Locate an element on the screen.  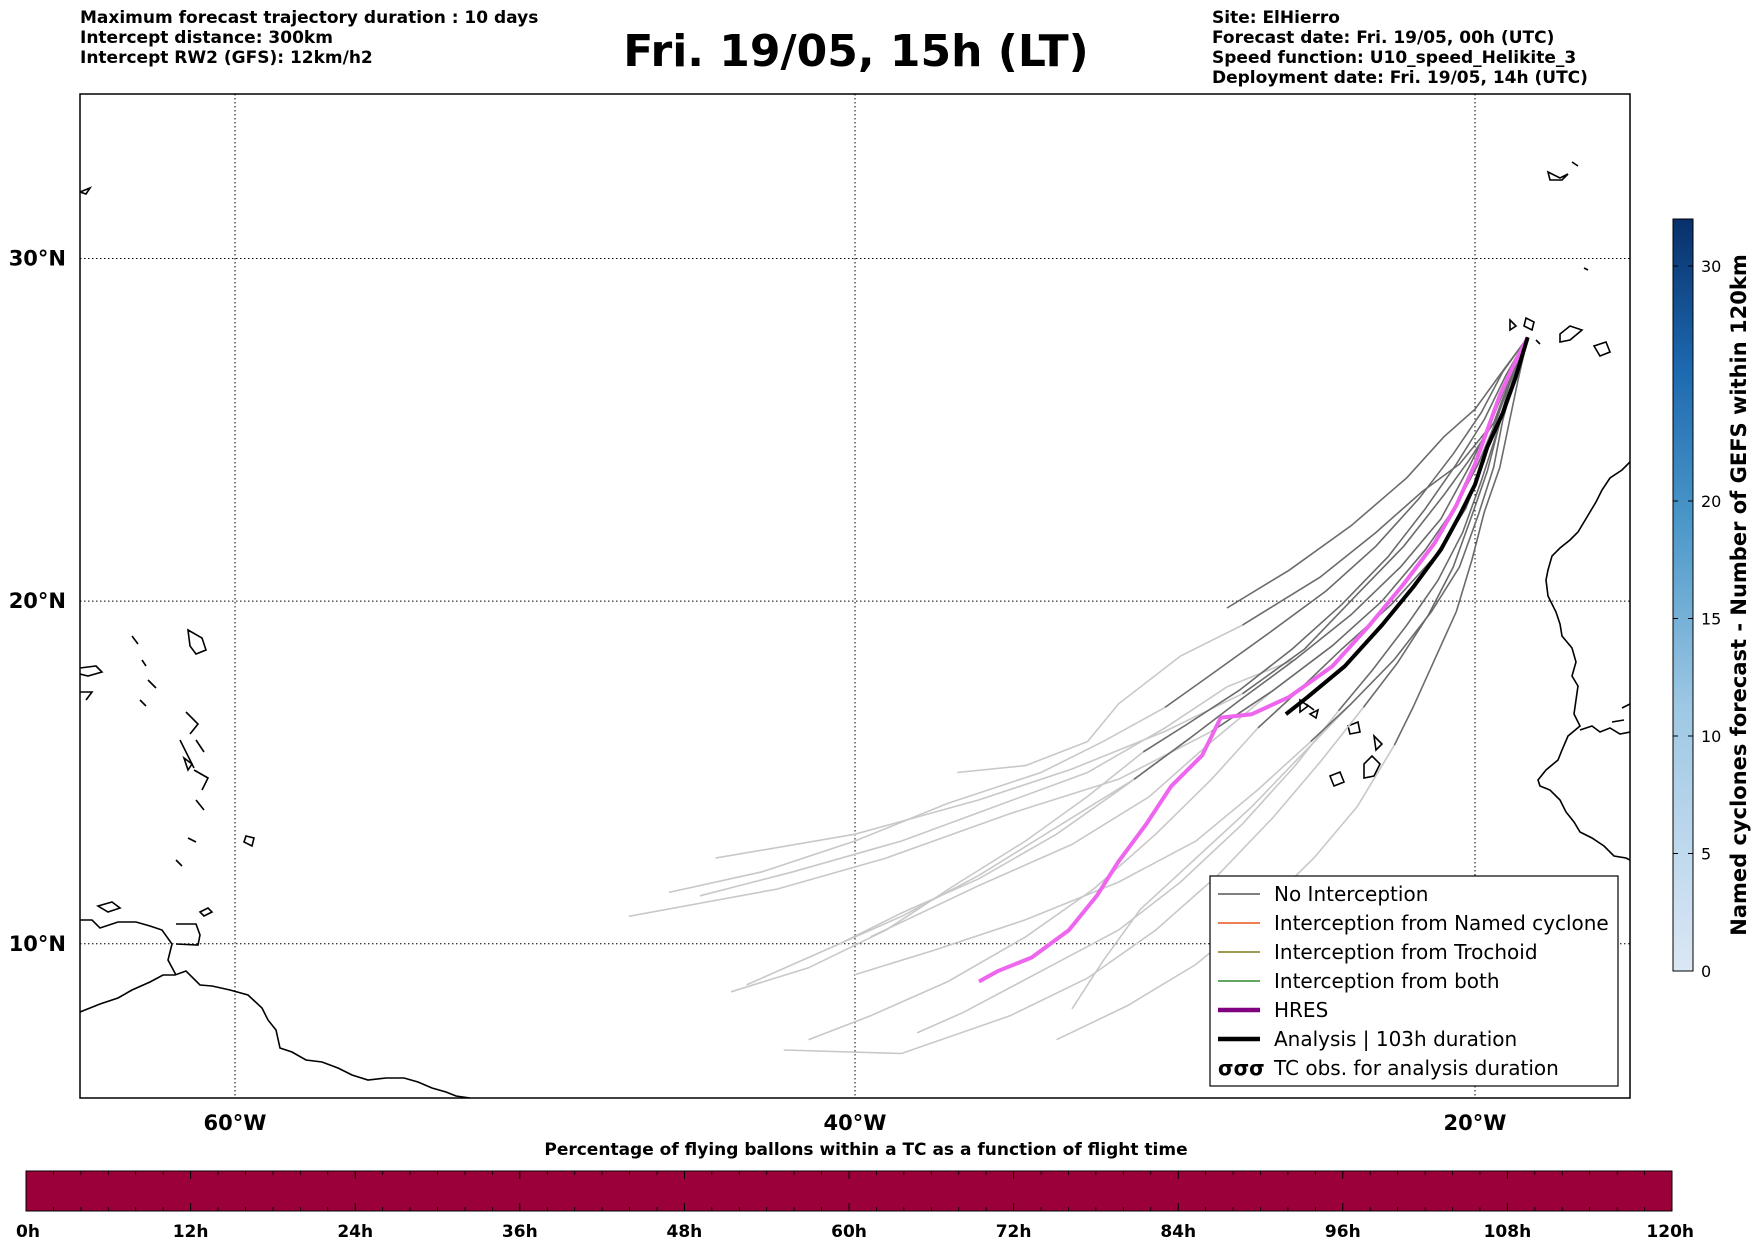
coastline-cape-verde is located at coordinates (1341, 743).